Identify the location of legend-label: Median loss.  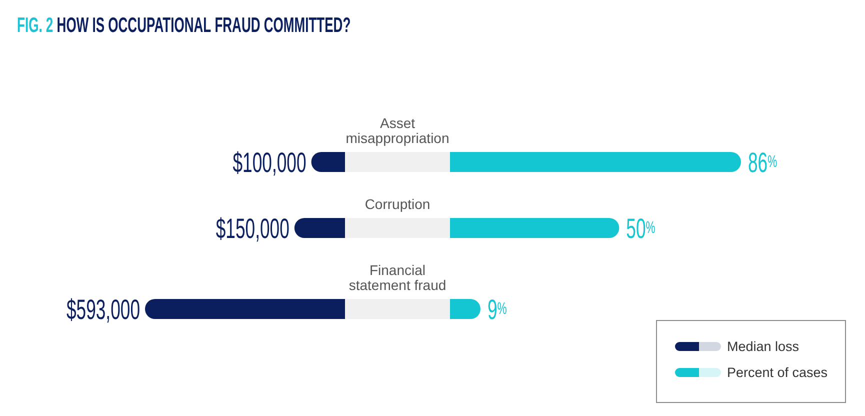
(763, 346).